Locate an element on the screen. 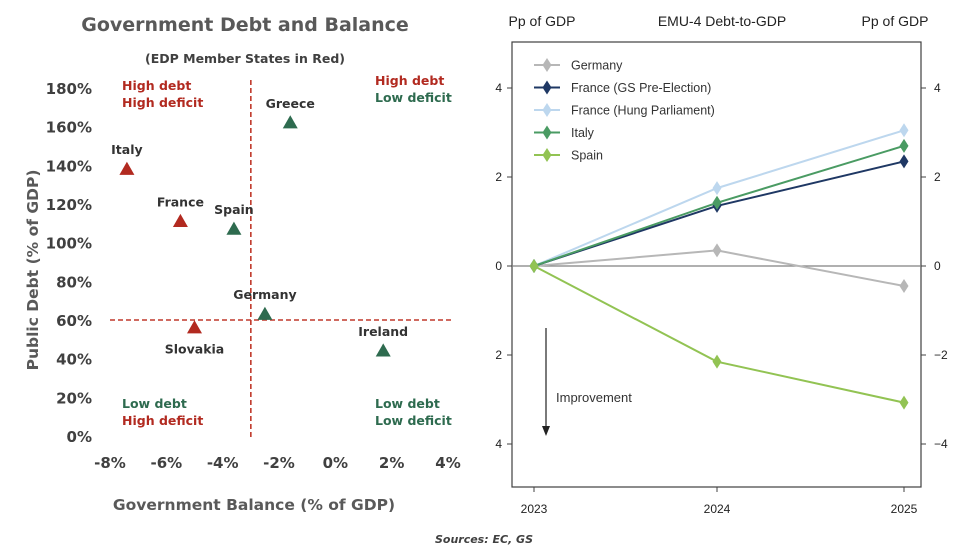 The height and width of the screenshot is (555, 968). legend-marker-france-hung-parliament is located at coordinates (547, 110).